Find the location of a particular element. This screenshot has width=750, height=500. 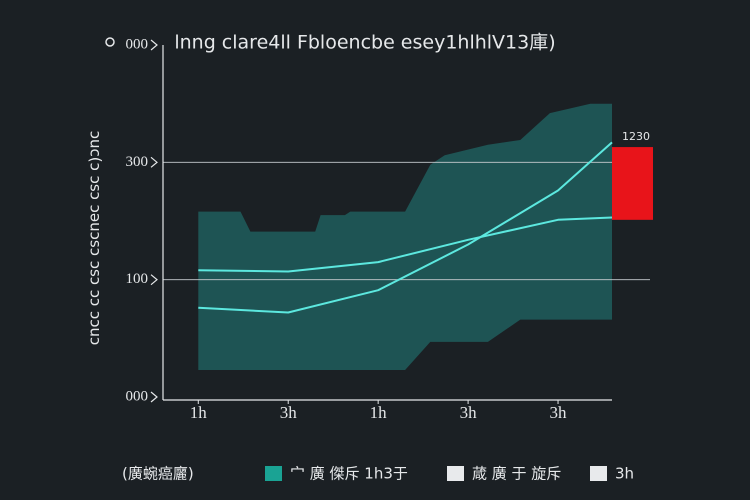

highlight-label: 1230 is located at coordinates (636, 136).